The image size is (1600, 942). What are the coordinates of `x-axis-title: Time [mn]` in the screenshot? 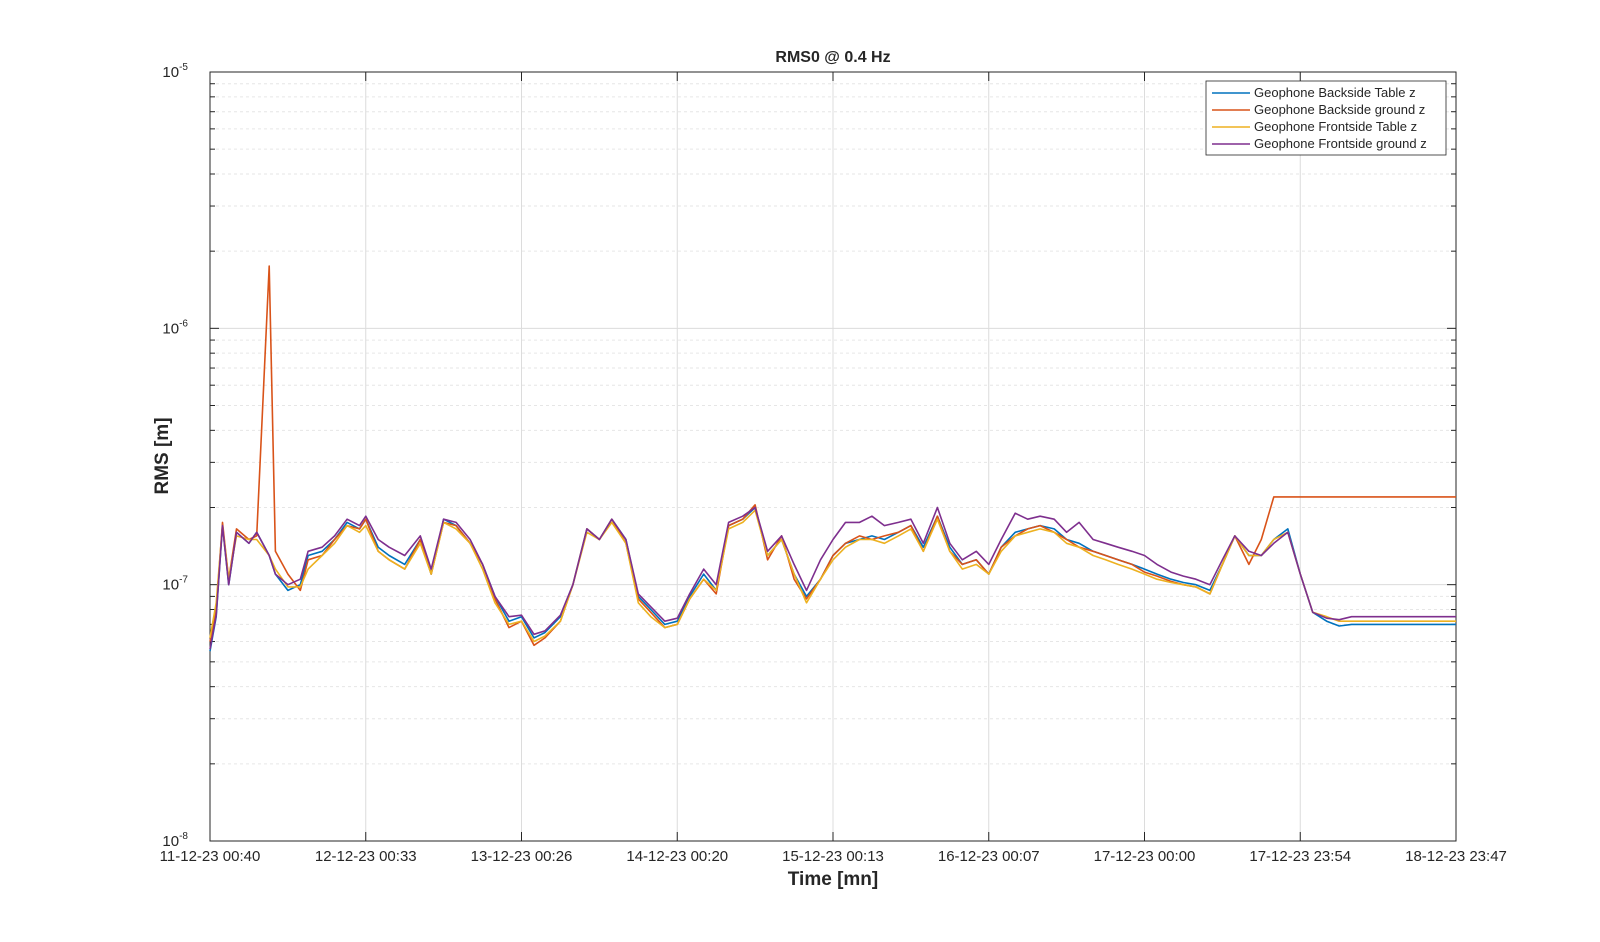 It's located at (833, 879).